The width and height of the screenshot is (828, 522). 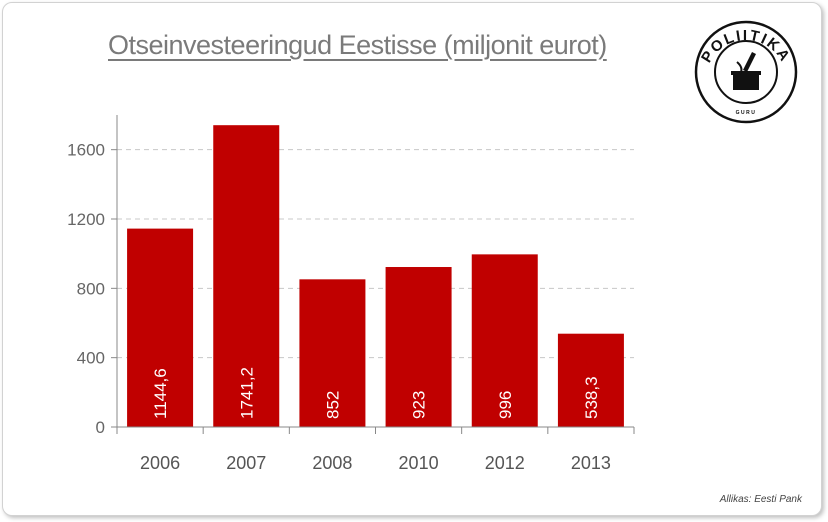 What do you see at coordinates (100, 427) in the screenshot?
I see `y-tick-label: 0` at bounding box center [100, 427].